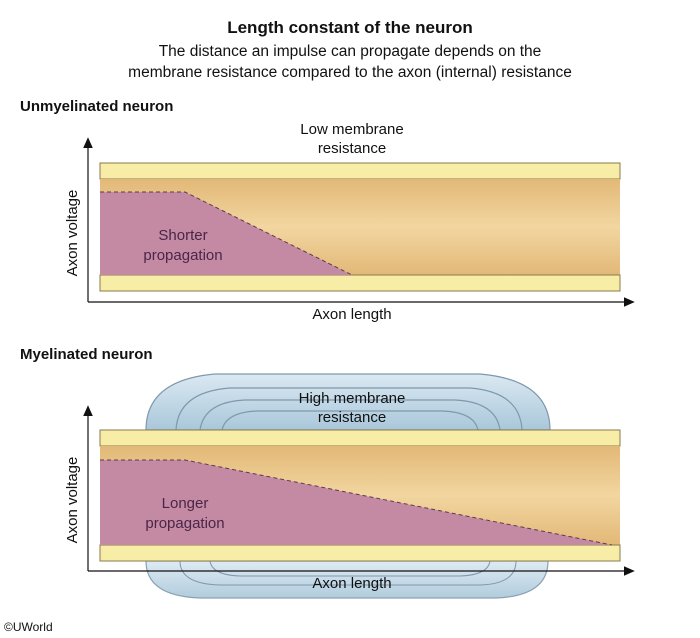  What do you see at coordinates (97, 106) in the screenshot?
I see `unmyelinated-section-title: Unmyelinated neuron` at bounding box center [97, 106].